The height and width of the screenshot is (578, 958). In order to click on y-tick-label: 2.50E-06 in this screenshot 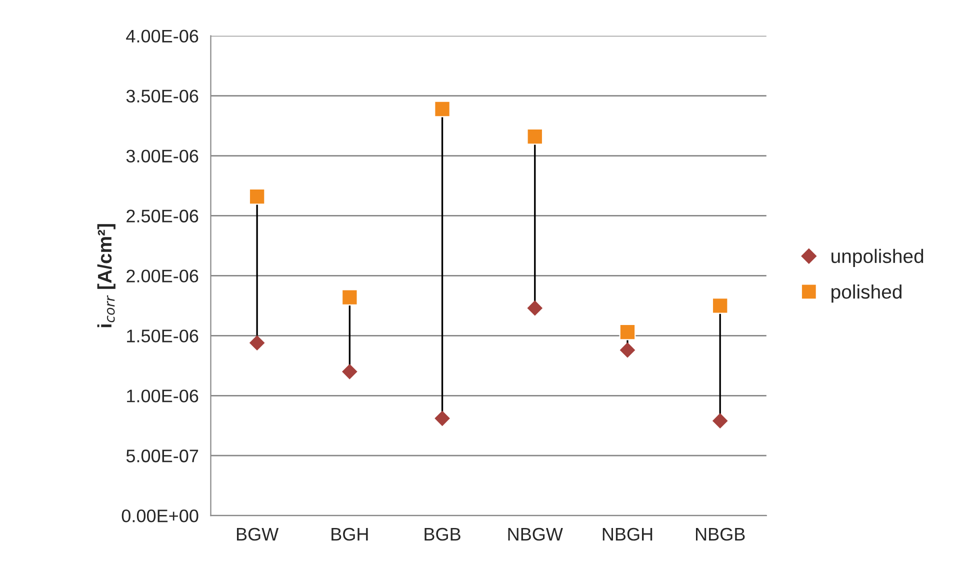, I will do `click(162, 216)`.